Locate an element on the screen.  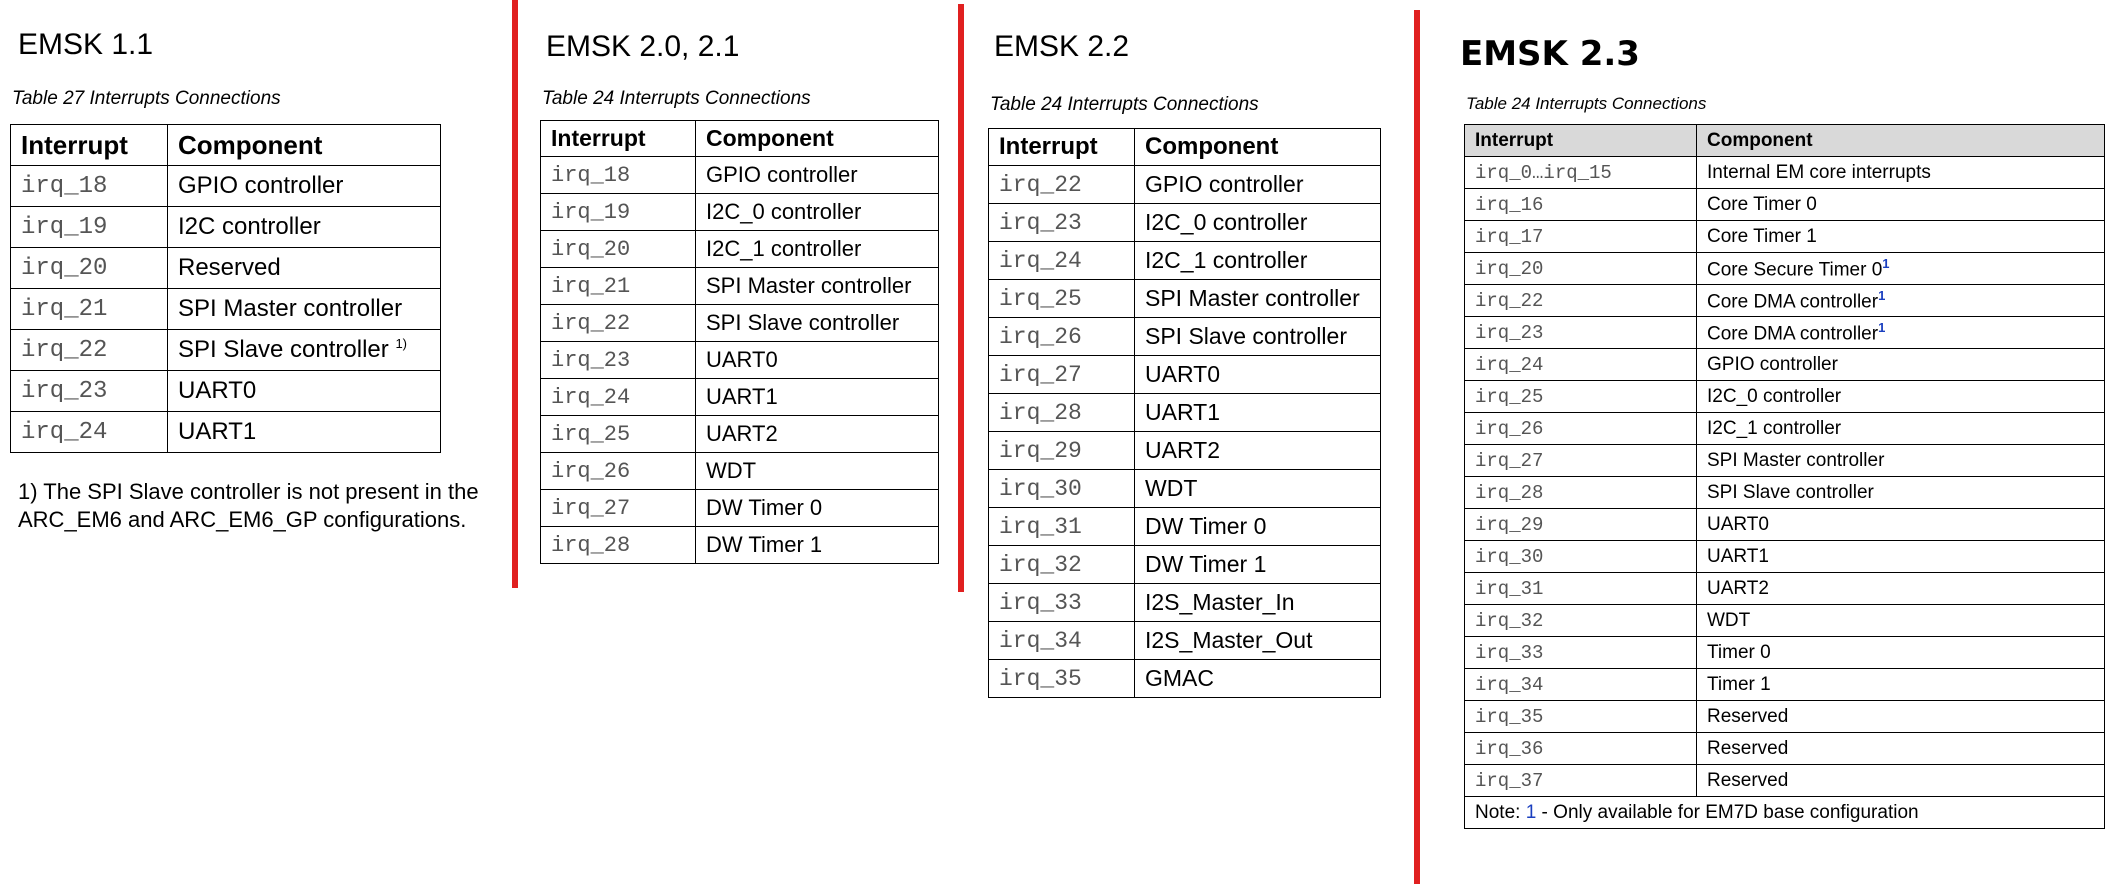
component-cell: GPIO controller is located at coordinates (817, 175).